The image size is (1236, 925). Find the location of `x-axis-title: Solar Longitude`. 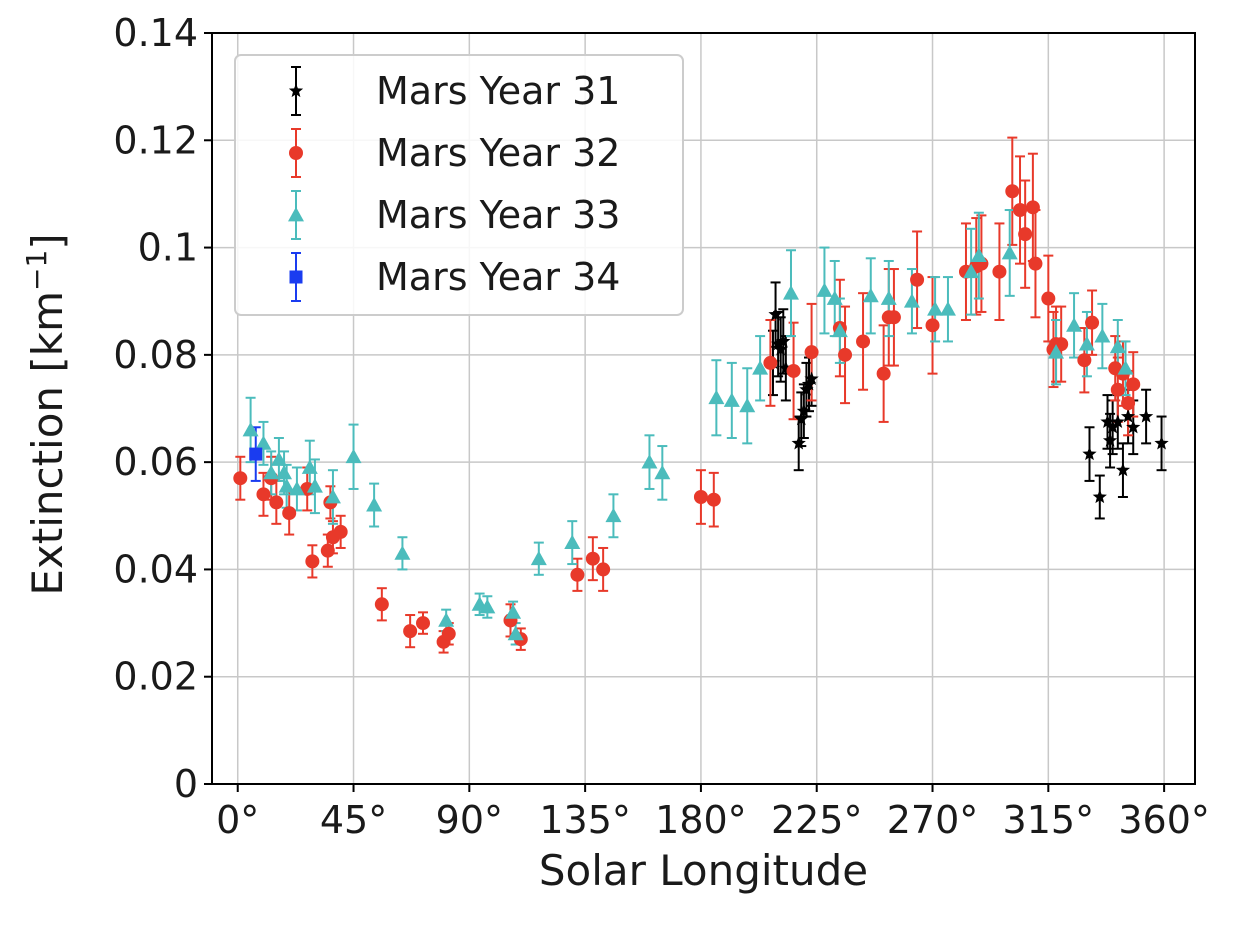

x-axis-title: Solar Longitude is located at coordinates (703, 870).